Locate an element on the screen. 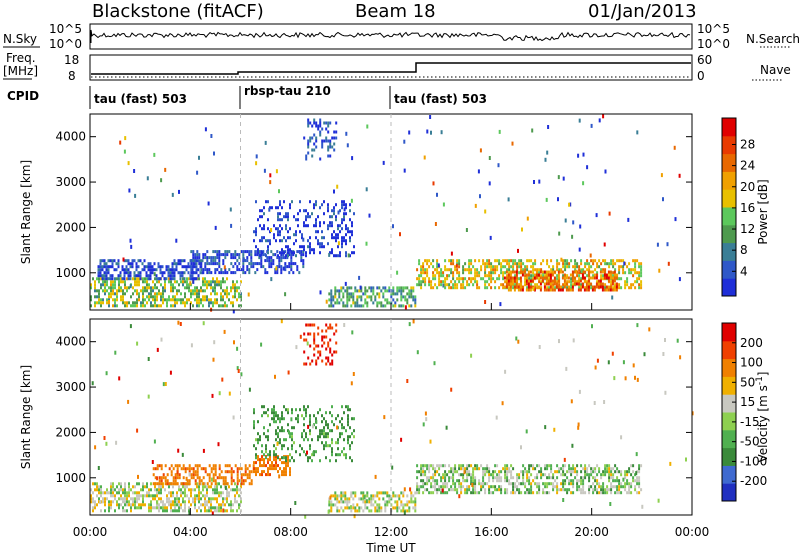 Image resolution: width=800 pixels, height=554 pixels. colorbar-tick-label: -50 is located at coordinates (750, 442).